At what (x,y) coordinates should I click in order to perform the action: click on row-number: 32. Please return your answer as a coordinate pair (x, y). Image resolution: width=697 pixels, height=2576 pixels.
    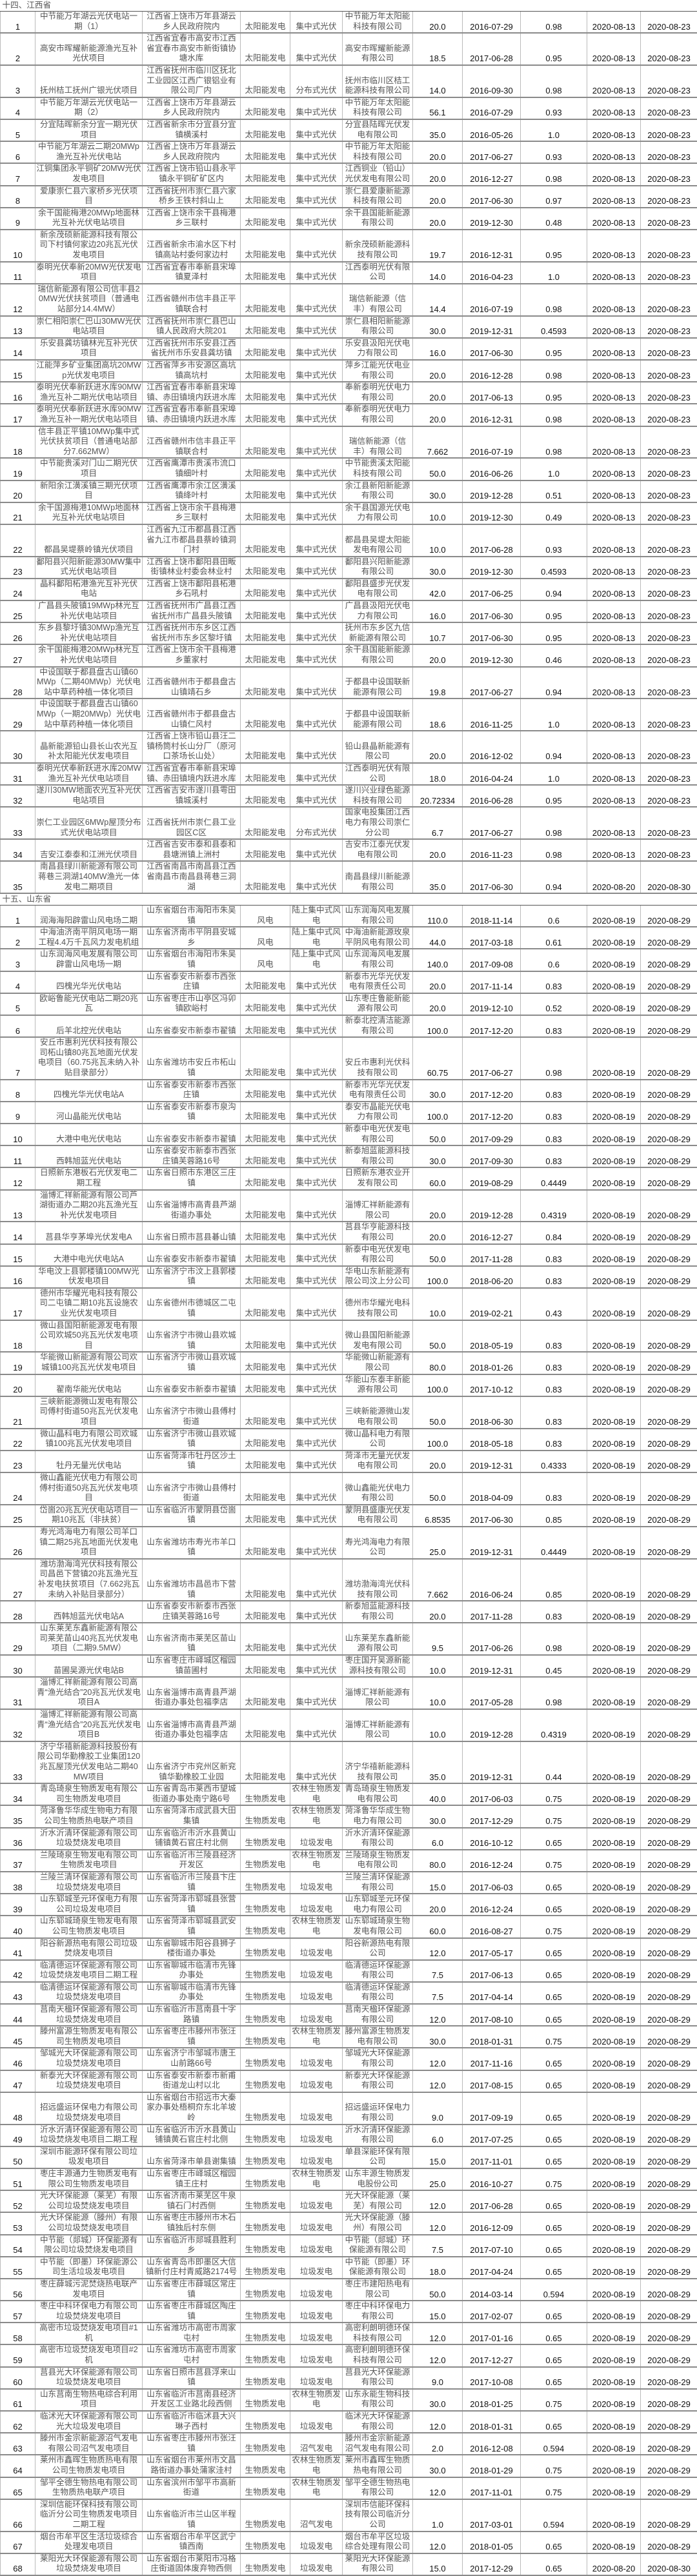
    Looking at the image, I should click on (18, 796).